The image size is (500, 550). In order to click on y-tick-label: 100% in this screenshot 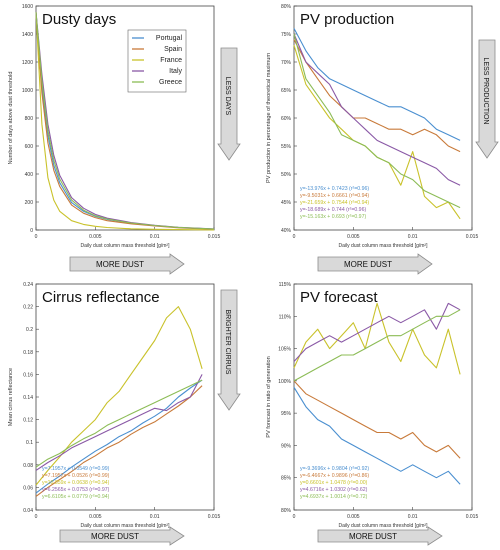, I will do `click(284, 382)`.